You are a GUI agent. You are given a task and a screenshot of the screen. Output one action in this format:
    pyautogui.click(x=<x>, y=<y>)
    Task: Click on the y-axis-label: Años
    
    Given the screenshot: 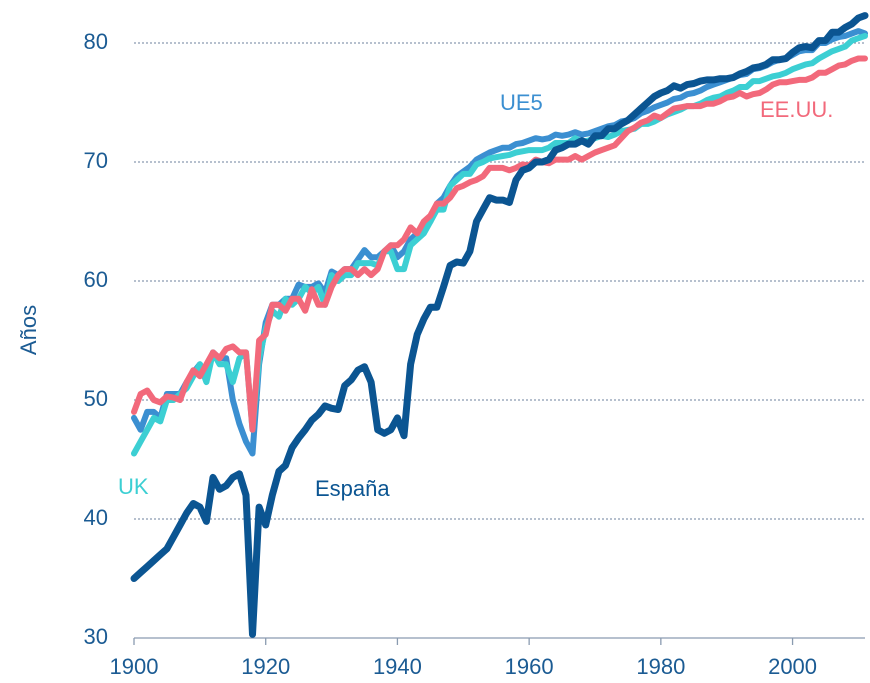 What is the action you would take?
    pyautogui.click(x=28, y=330)
    